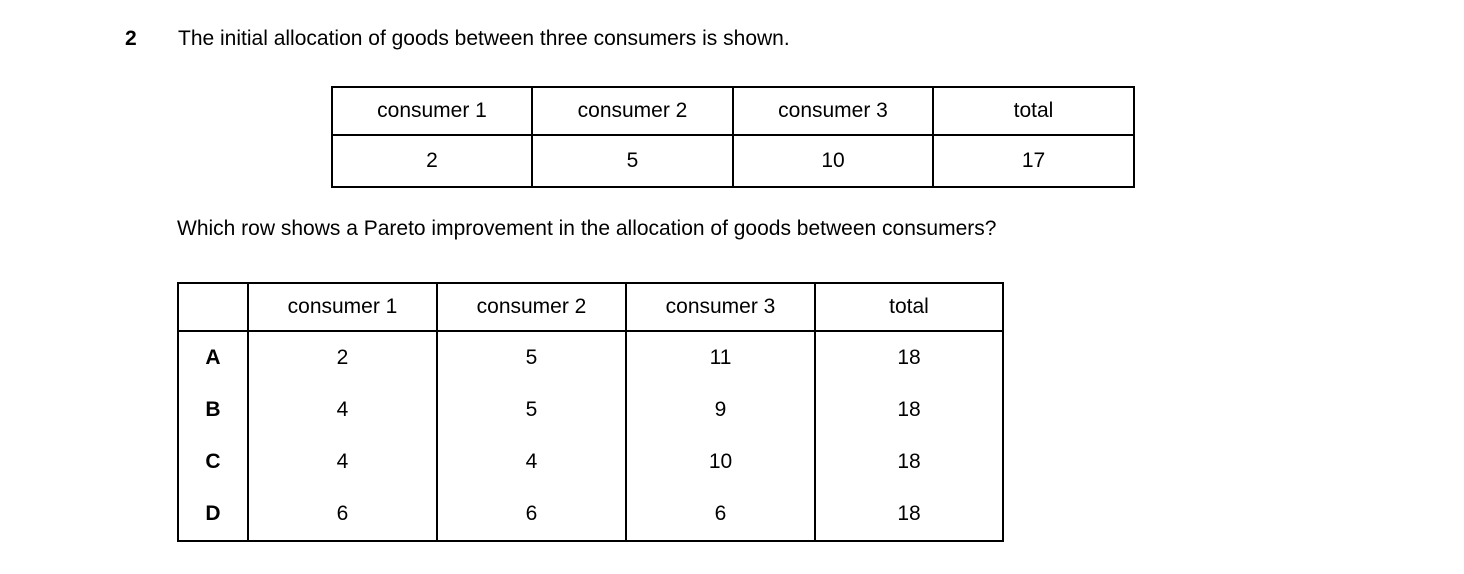 This screenshot has height=574, width=1464. What do you see at coordinates (632, 161) in the screenshot?
I see `value-cell-consumer-2: 5` at bounding box center [632, 161].